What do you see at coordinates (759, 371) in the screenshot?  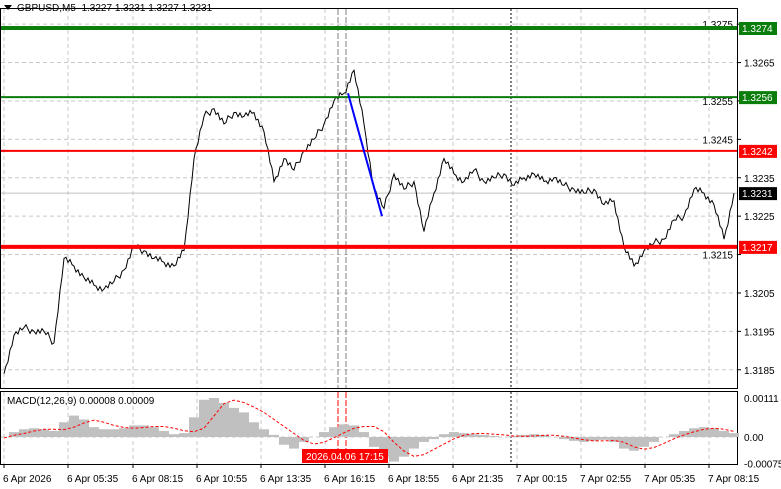 I see `price-axis-label: 1.3185` at bounding box center [759, 371].